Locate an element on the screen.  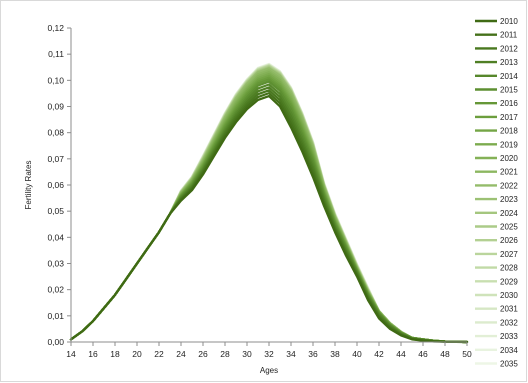
y-tick-label: 0,03 is located at coordinates (55, 264).